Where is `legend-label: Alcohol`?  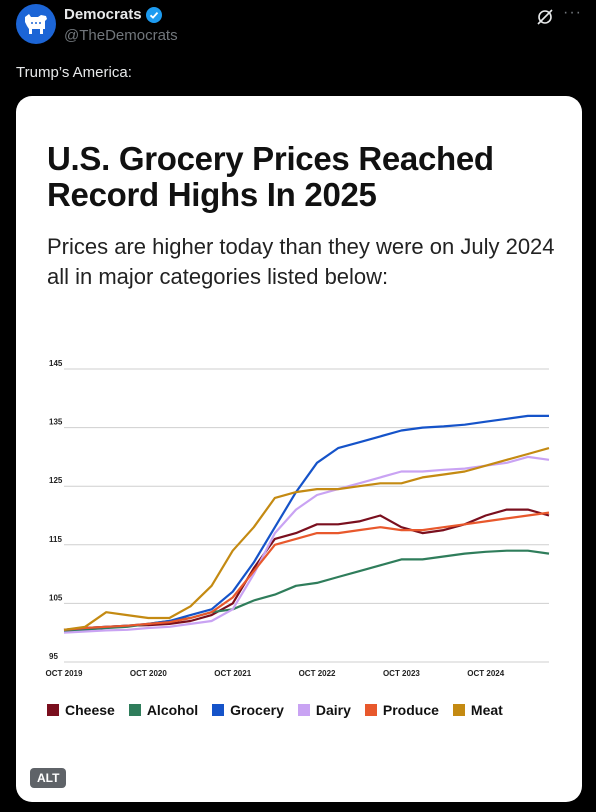 legend-label: Alcohol is located at coordinates (172, 710).